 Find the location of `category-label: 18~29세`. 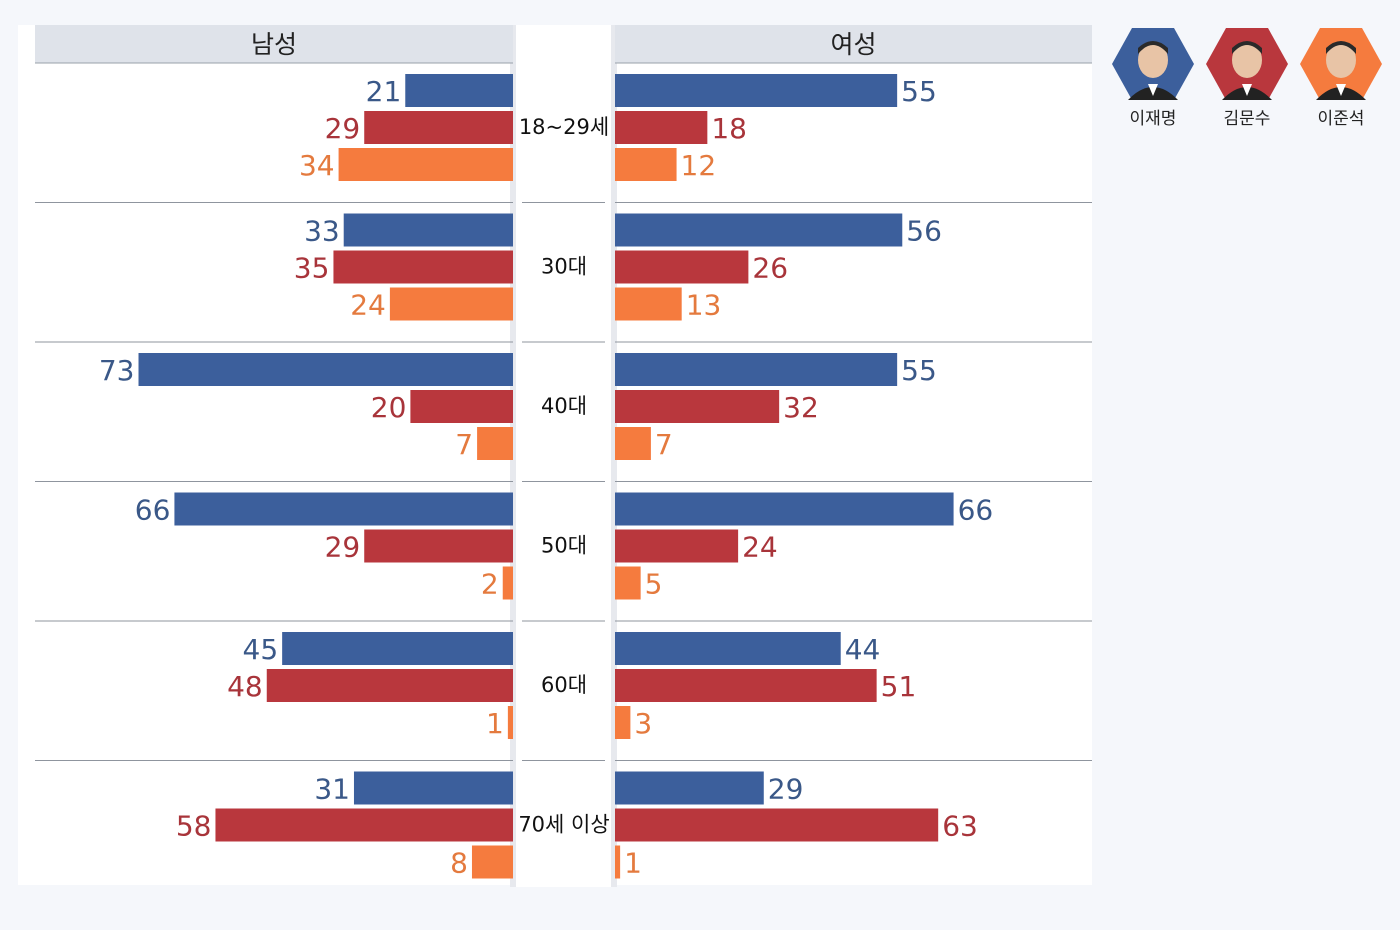

category-label: 18~29세 is located at coordinates (564, 127).